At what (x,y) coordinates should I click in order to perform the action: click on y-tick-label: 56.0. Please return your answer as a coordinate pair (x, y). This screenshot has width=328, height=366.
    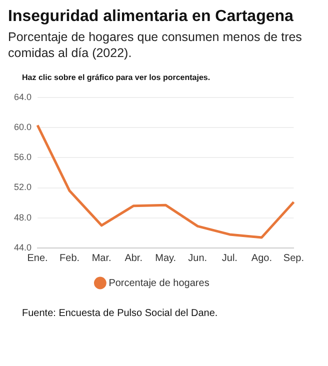
    Looking at the image, I should click on (23, 157).